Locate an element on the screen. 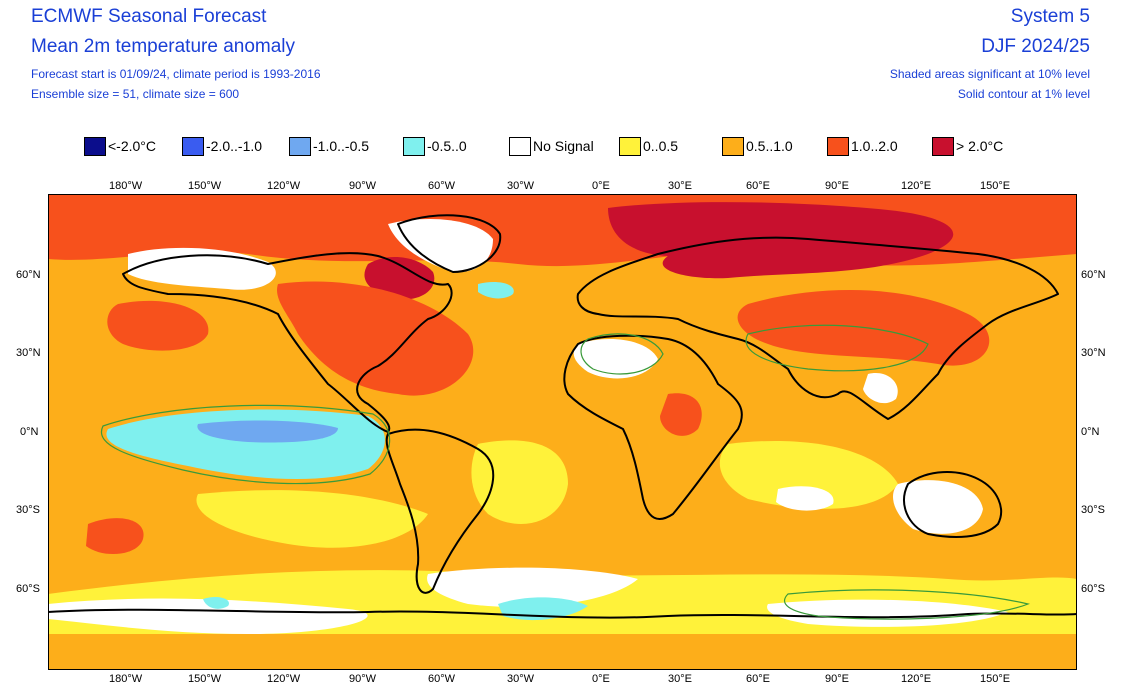 This screenshot has height=690, width=1124. legend-label: -1.0..-0.5 is located at coordinates (341, 146).